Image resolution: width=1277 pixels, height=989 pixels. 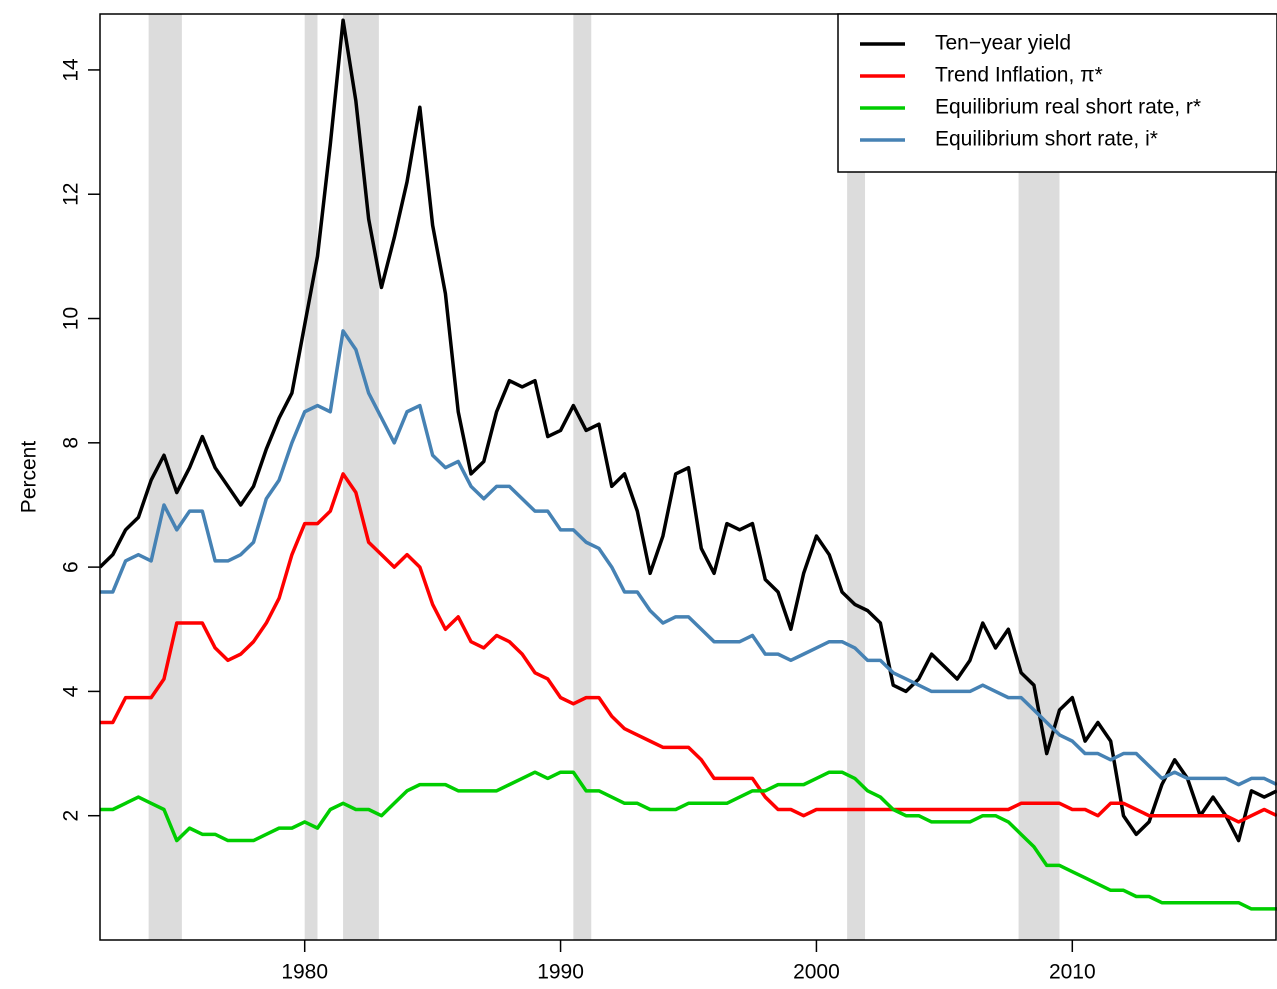 What do you see at coordinates (71, 443) in the screenshot?
I see `y-tick-label: 8` at bounding box center [71, 443].